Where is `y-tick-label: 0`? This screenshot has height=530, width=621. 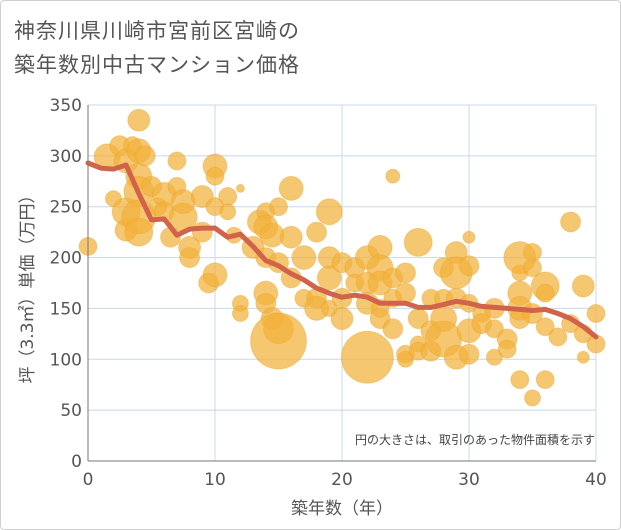
y-tick-label: 0 is located at coordinates (76, 462).